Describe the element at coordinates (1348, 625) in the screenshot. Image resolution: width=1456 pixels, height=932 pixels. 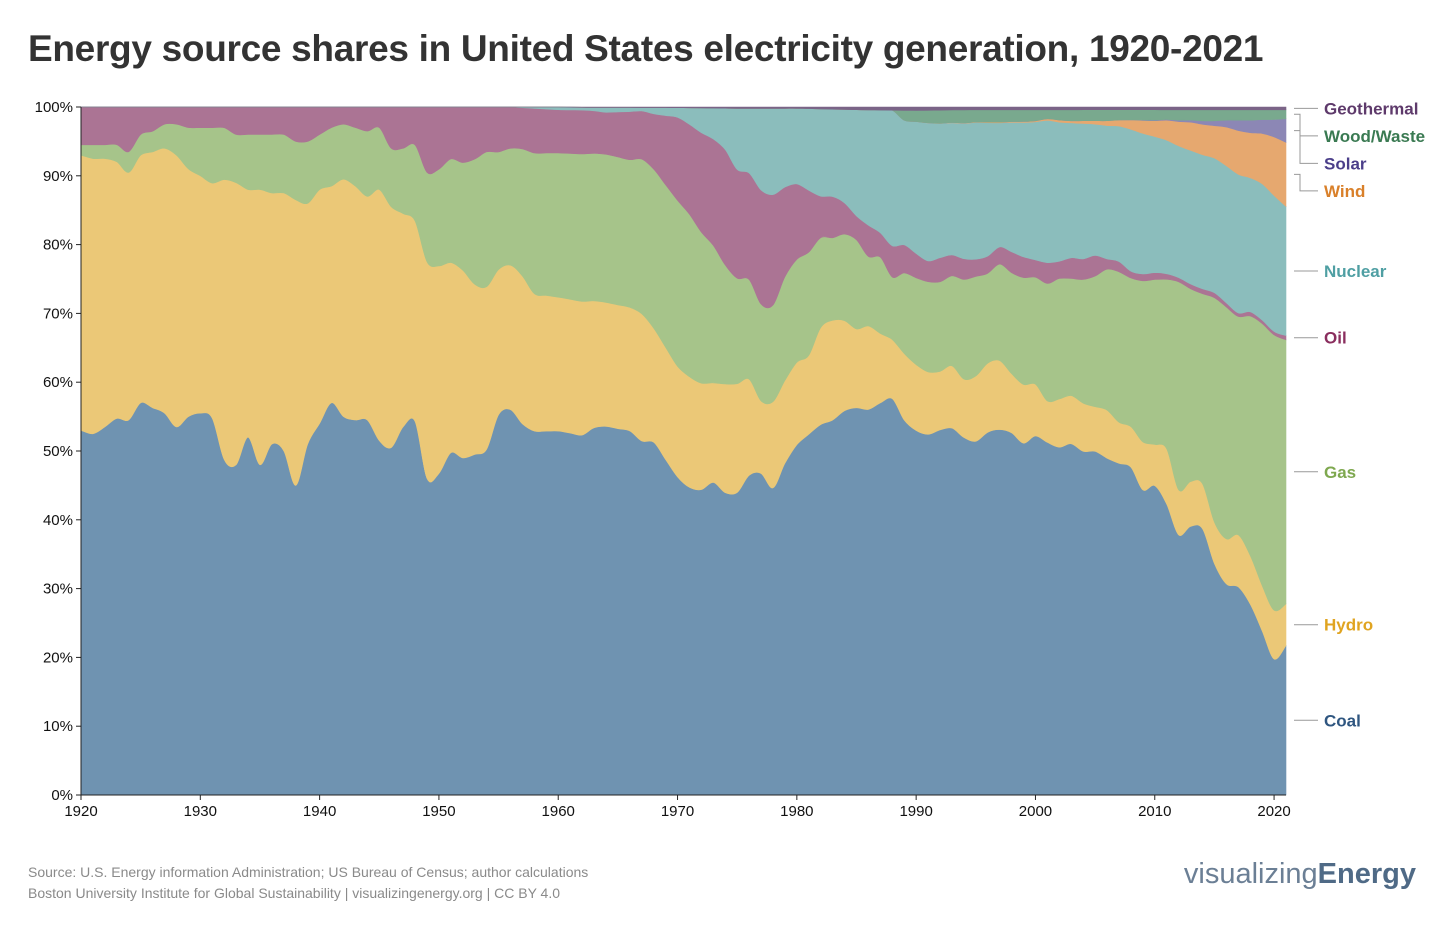
I see `series-label-hydro: Hydro` at that location.